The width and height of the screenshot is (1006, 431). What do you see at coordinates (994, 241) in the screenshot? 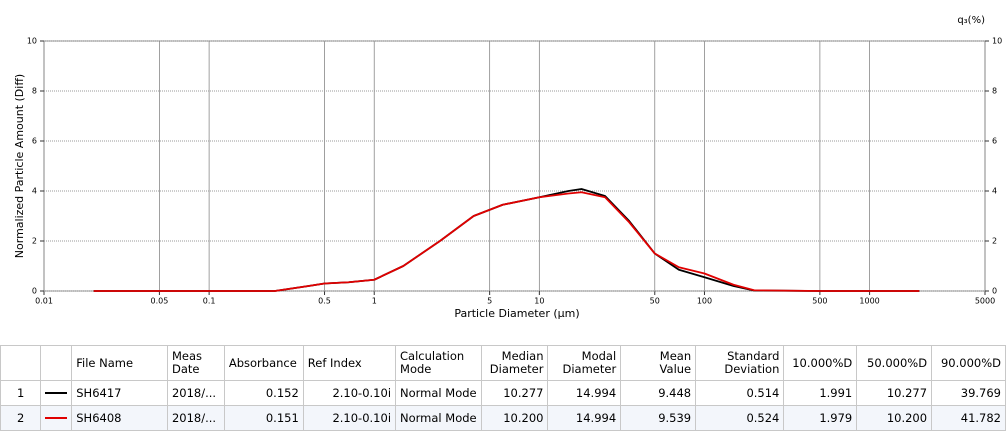
I see `y2-tick-label: 2` at bounding box center [994, 241].